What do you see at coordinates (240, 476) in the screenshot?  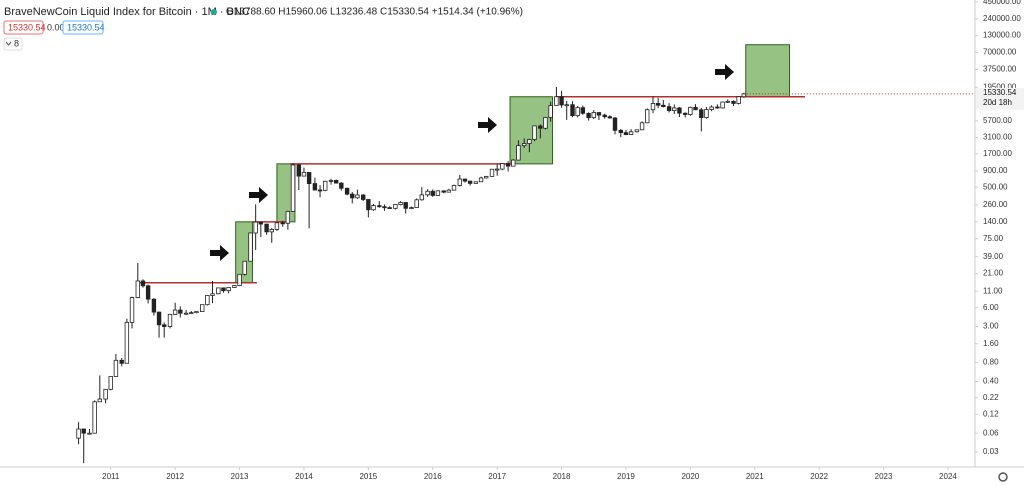 I see `x-tick-label: 2013` at bounding box center [240, 476].